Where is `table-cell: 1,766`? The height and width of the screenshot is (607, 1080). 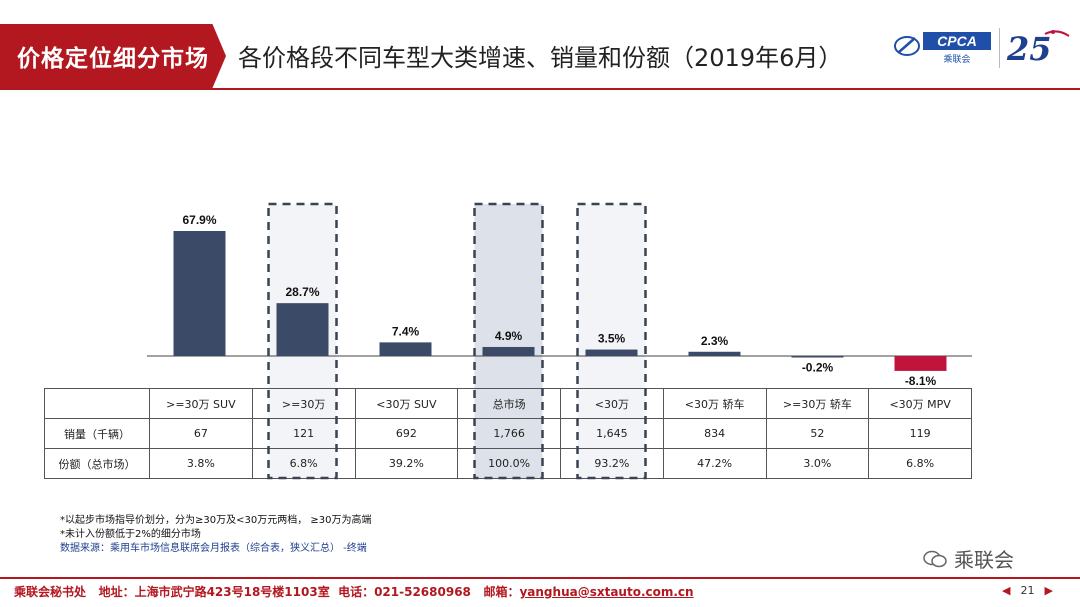
table-cell: 1,766 is located at coordinates (509, 433).